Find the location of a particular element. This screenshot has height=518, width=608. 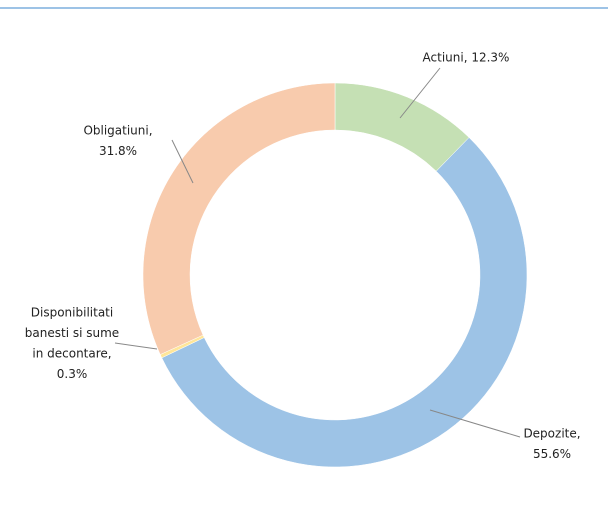

data-label: 31.8% is located at coordinates (118, 151).